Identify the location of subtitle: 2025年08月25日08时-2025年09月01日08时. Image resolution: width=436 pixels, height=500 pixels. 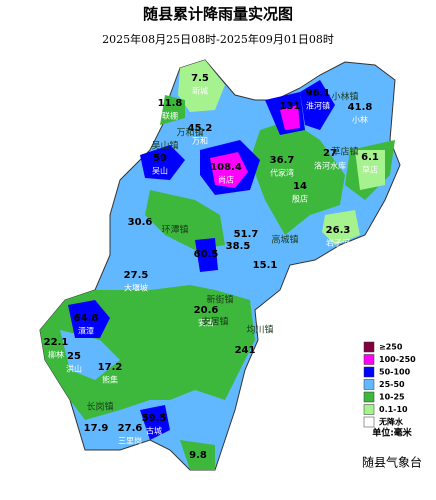
(218, 39).